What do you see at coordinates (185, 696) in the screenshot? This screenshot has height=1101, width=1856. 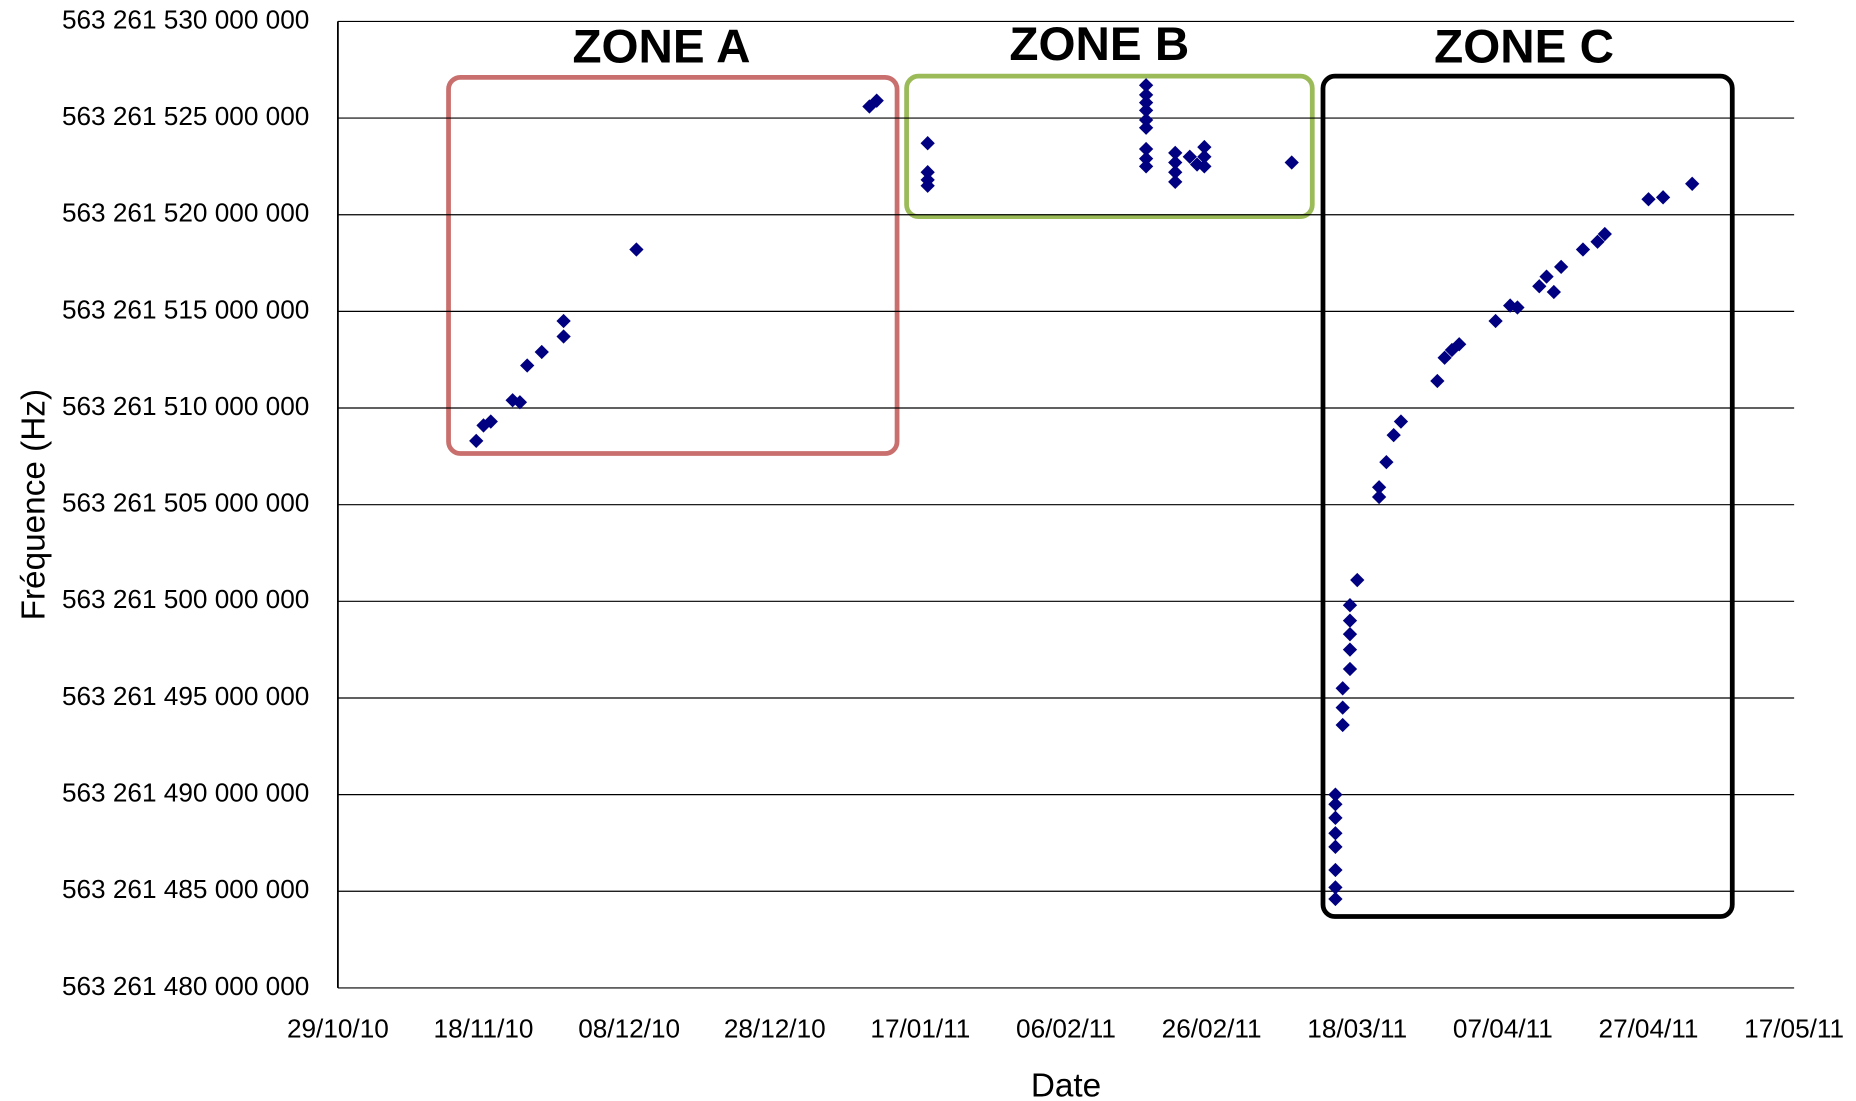 I see `y-tick-label: 563 261 495 000 000` at bounding box center [185, 696].